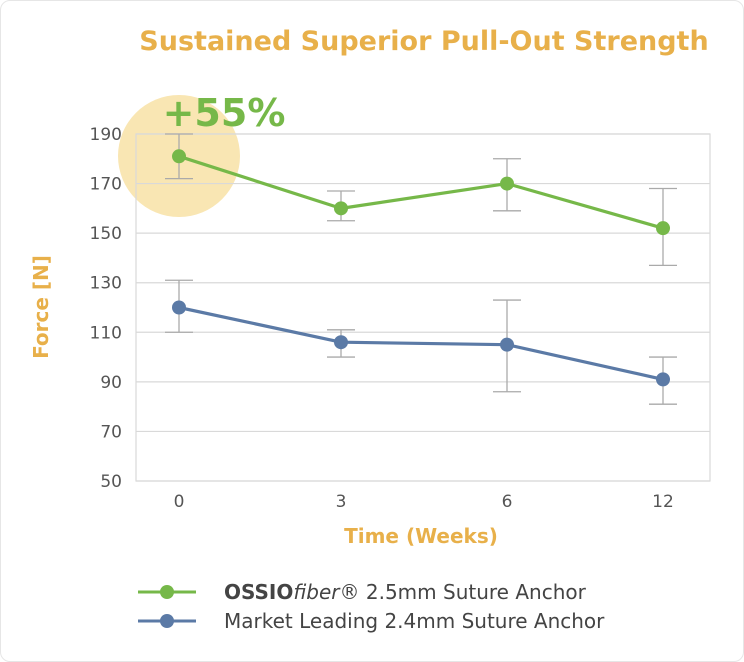 Image resolution: width=744 pixels, height=662 pixels. Describe the element at coordinates (41, 307) in the screenshot. I see `y-axis-label: Force [N]` at that location.